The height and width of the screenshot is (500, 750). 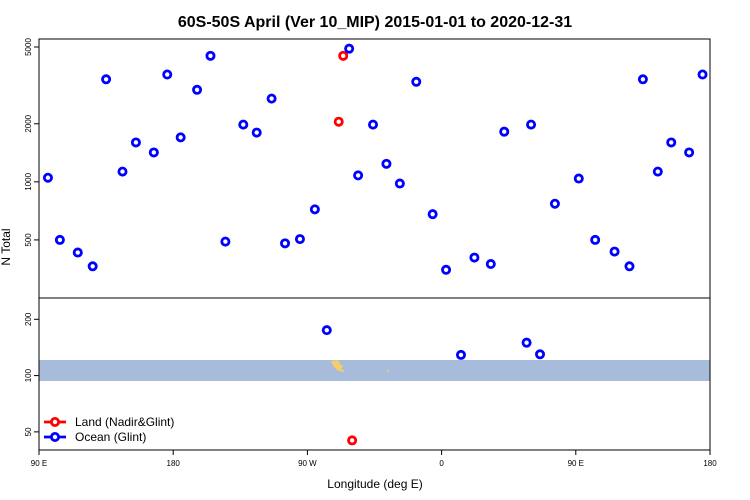 I want to click on y-axis-label: N Total, so click(x=6, y=246).